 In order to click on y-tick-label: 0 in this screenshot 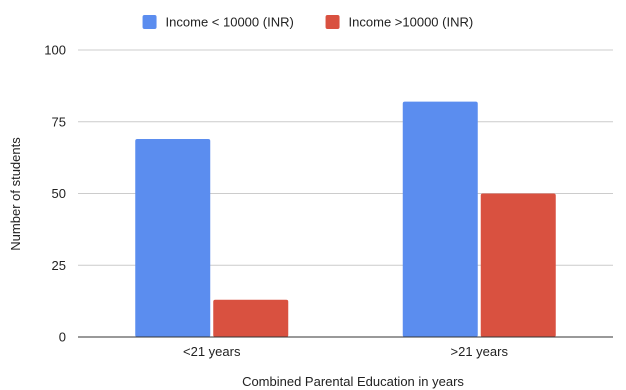, I will do `click(62, 337)`.